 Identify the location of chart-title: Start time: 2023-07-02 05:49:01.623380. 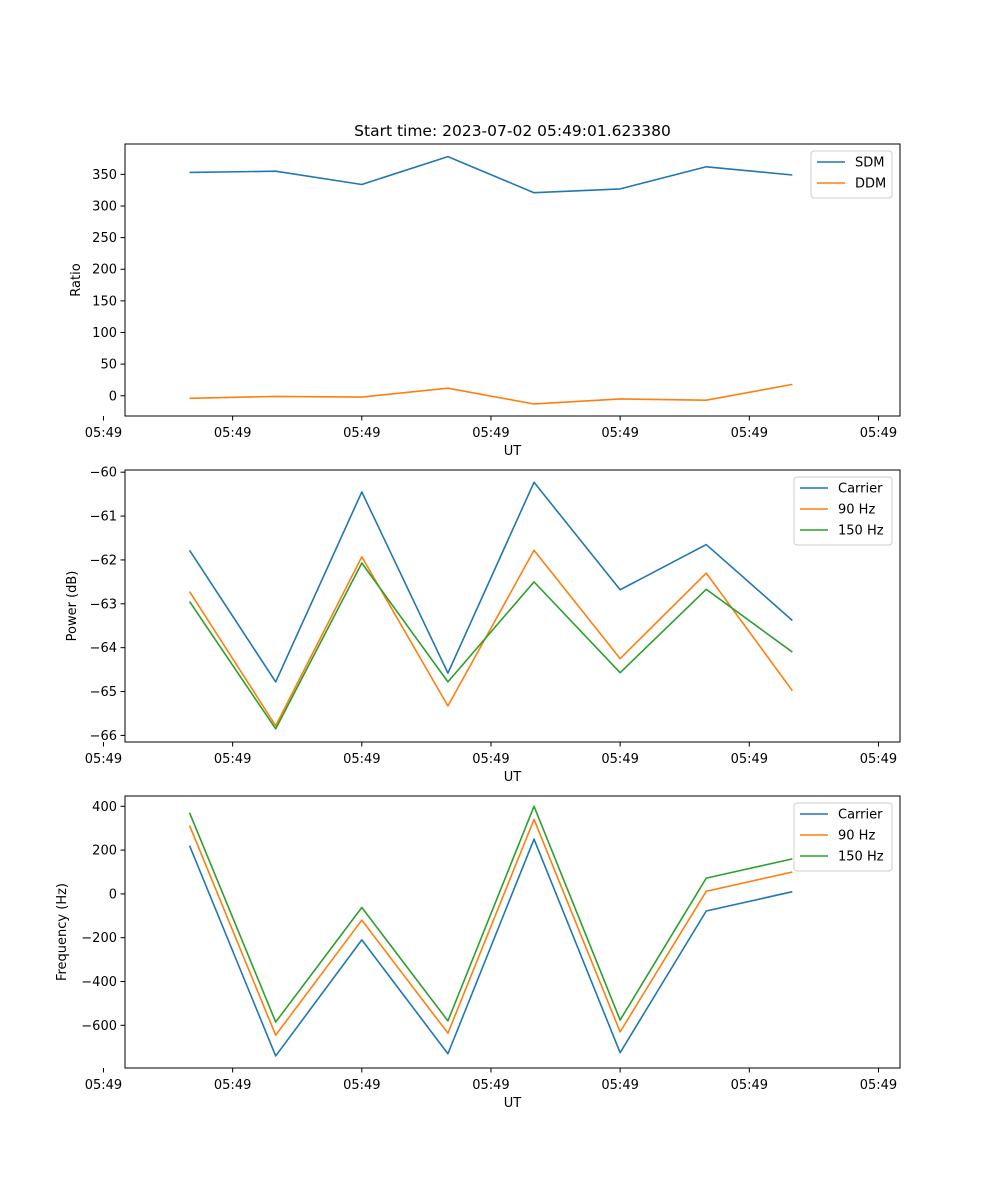
(512, 131).